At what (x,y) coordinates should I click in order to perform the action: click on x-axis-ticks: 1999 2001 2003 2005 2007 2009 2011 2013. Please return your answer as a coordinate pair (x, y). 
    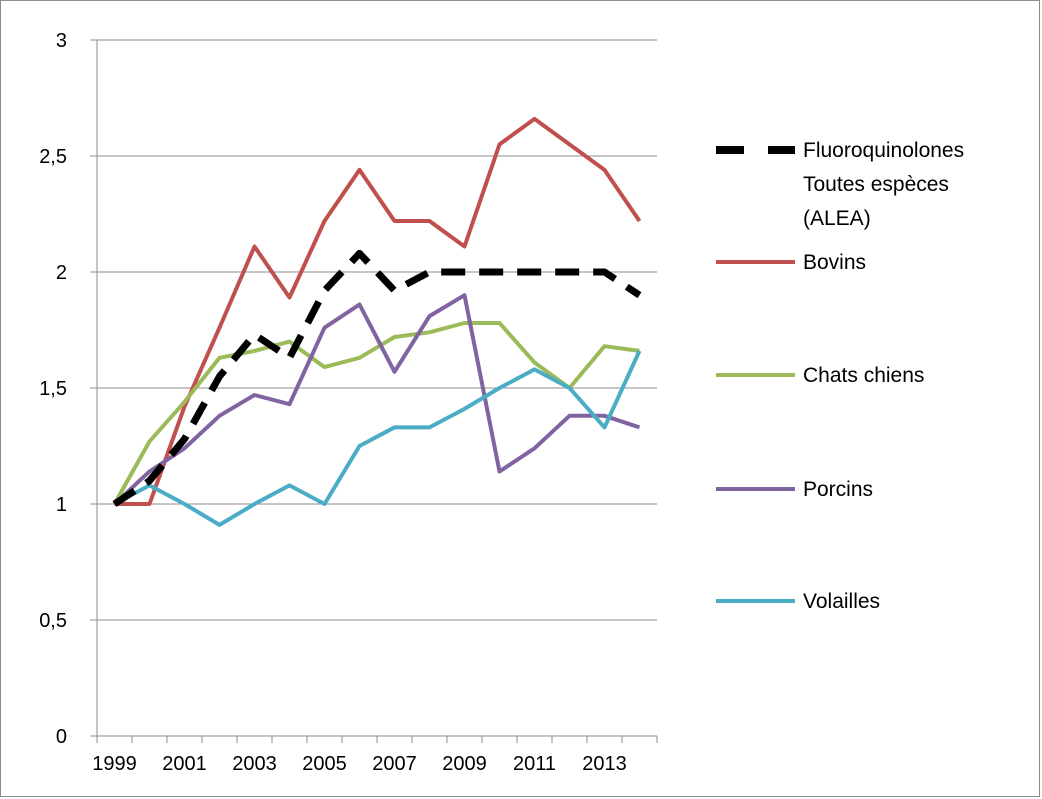
    Looking at the image, I should click on (375, 755).